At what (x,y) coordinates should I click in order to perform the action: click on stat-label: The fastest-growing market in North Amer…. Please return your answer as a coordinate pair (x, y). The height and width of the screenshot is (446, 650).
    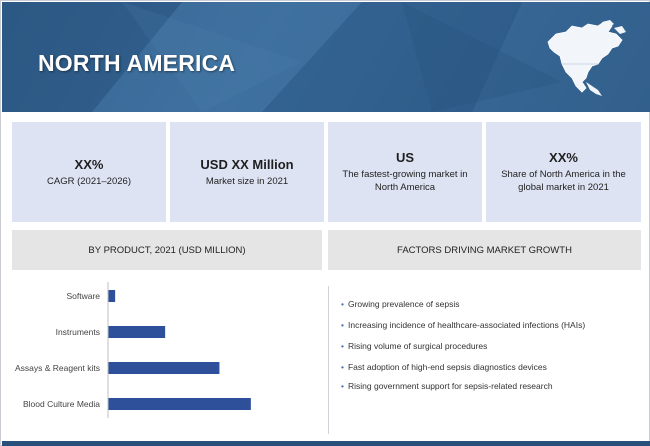
    Looking at the image, I should click on (405, 181).